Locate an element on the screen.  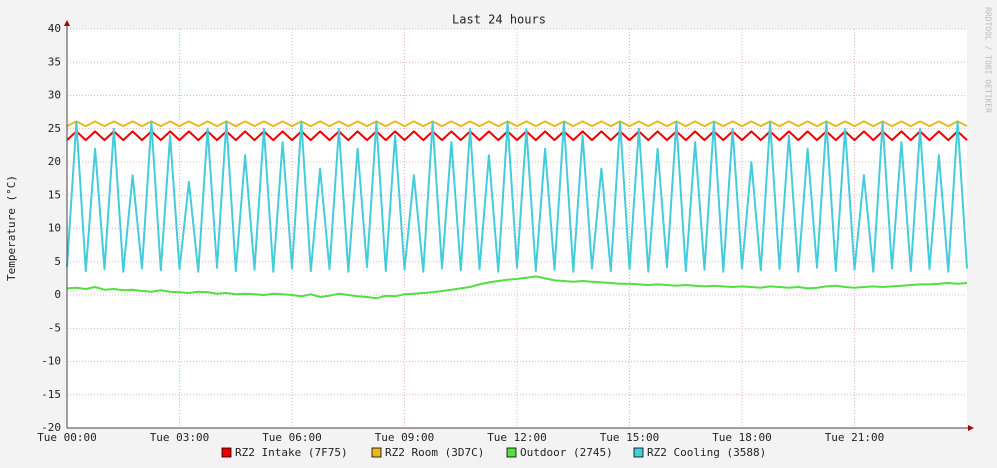
y-tick-label: 10 is located at coordinates (54, 228).